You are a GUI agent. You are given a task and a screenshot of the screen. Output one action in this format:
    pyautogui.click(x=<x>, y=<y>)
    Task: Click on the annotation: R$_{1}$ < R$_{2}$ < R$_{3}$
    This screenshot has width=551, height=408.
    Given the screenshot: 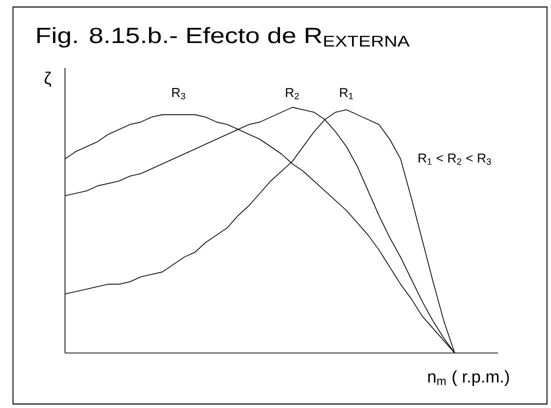 What is the action you would take?
    pyautogui.click(x=454, y=159)
    